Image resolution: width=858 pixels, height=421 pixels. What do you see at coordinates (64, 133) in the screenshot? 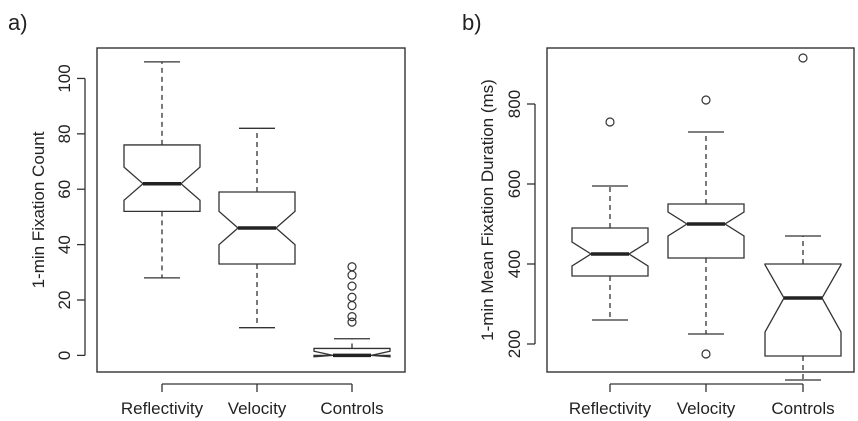
I see `y-tick-label: 80` at bounding box center [64, 133].